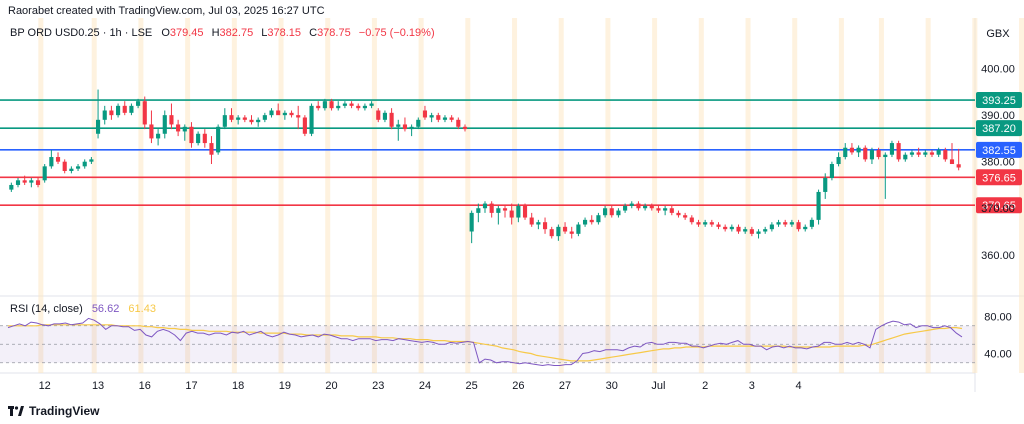 This screenshot has width=1024, height=424. I want to click on time-tick-label: 2, so click(705, 386).